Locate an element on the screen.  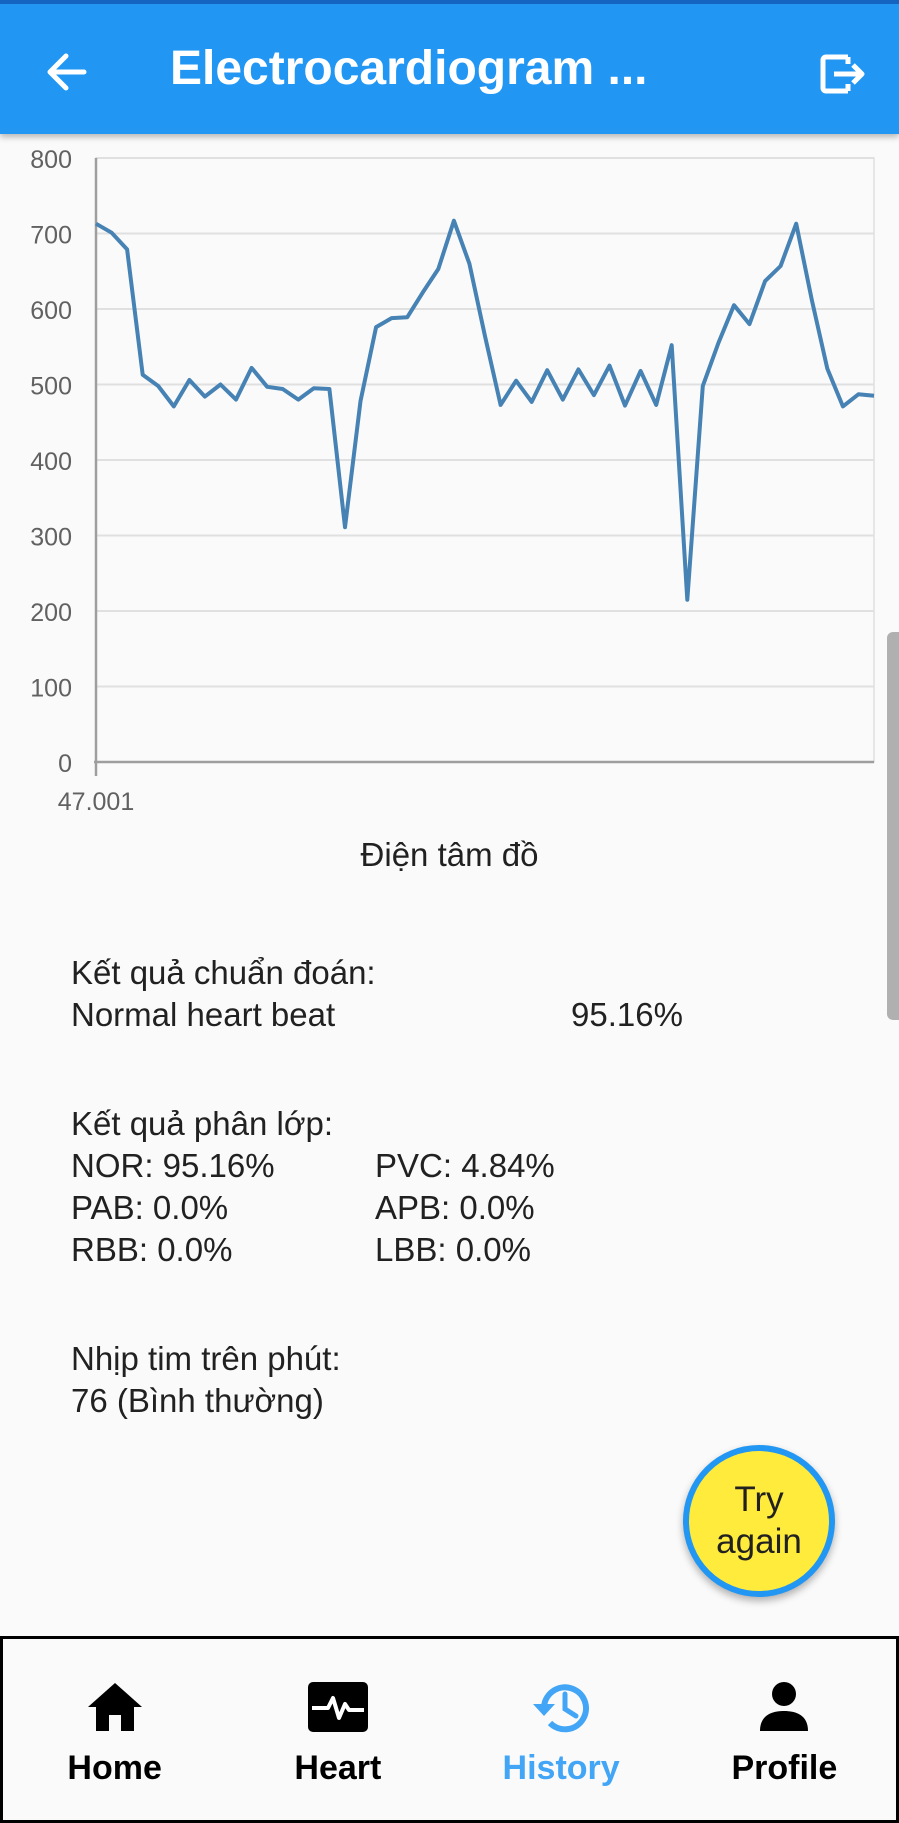
y-tick-label: 100 is located at coordinates (51, 689).